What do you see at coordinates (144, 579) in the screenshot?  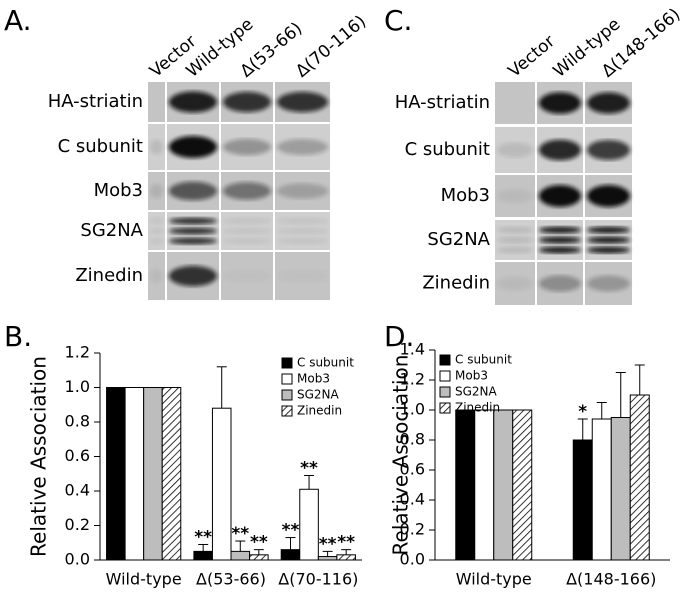 I see `x-tick-label: Wild-type` at bounding box center [144, 579].